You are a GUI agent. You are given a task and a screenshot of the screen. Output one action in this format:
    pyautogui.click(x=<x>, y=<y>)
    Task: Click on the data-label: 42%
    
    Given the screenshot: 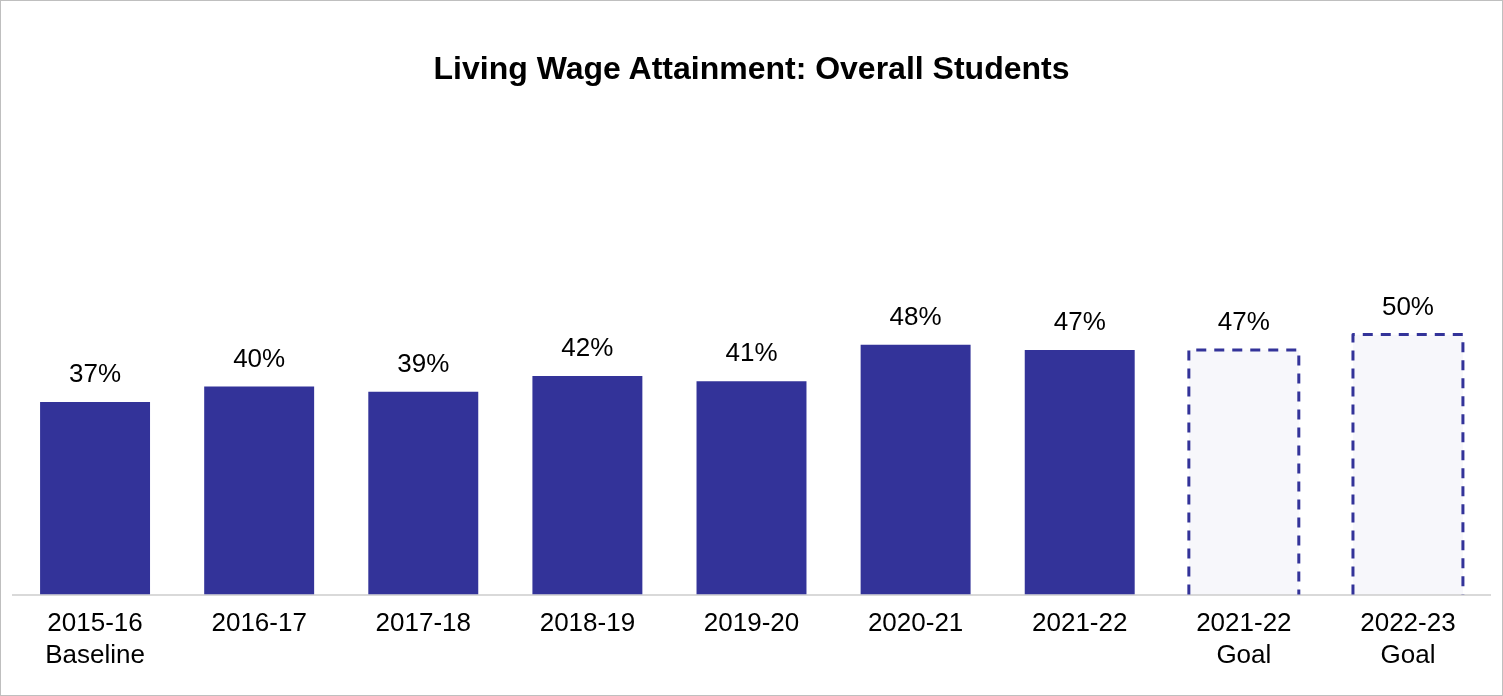 What is the action you would take?
    pyautogui.click(x=587, y=347)
    